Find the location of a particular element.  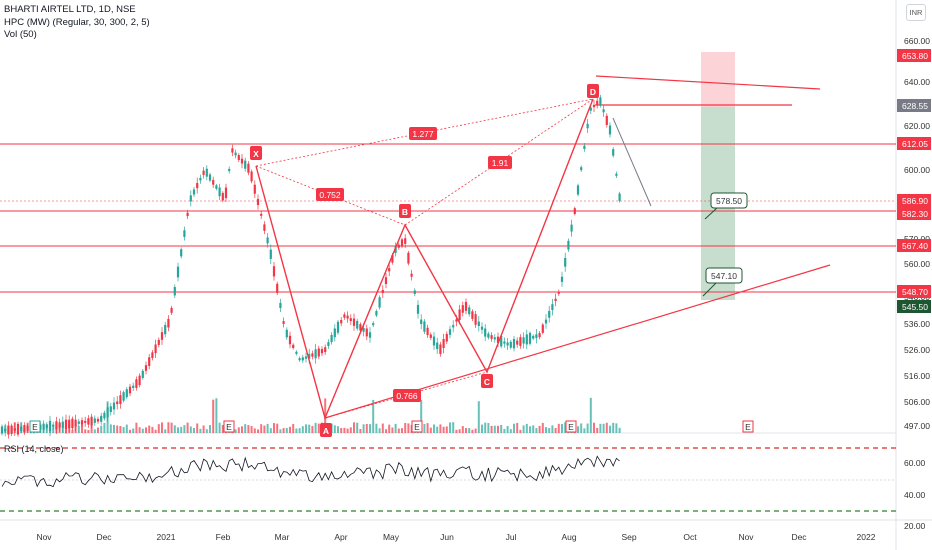

event-marker-3: E is located at coordinates (417, 426).